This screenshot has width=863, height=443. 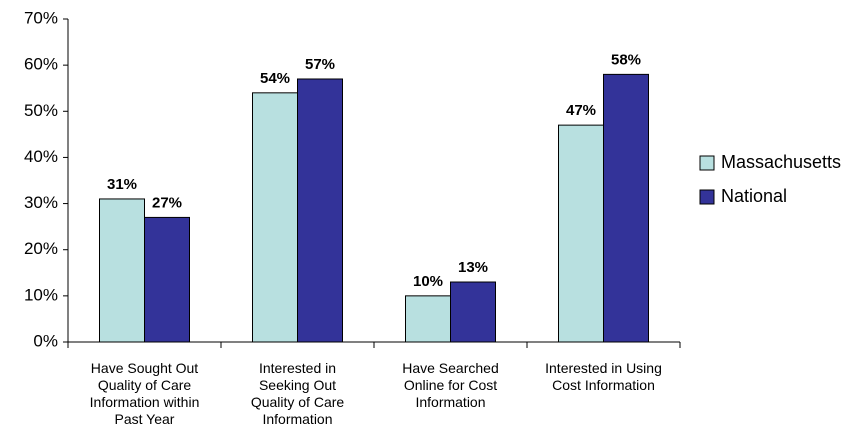 I want to click on y-tick-label: 60%, so click(x=41, y=64).